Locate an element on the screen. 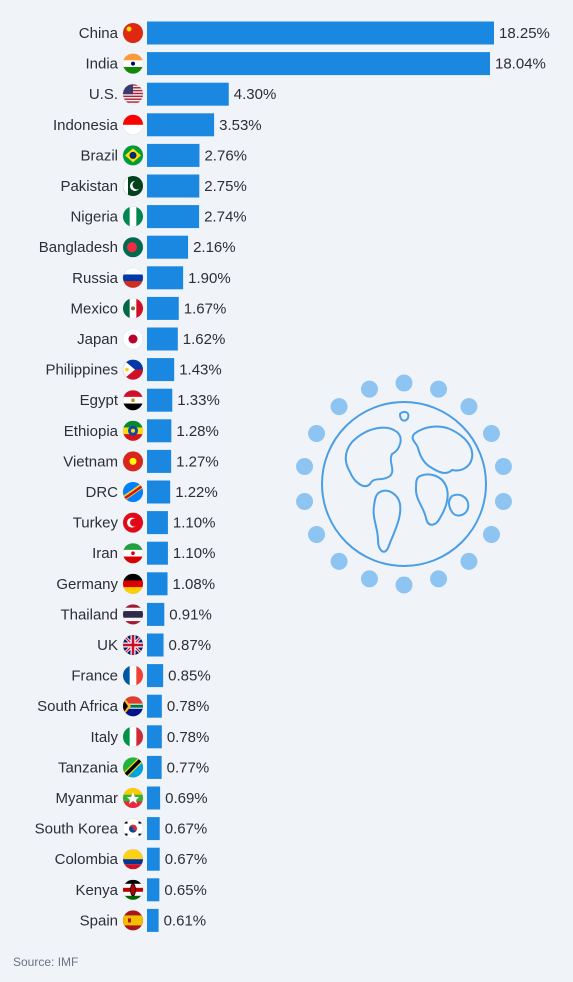  value-label-vietnam: 1.27% is located at coordinates (197, 461).